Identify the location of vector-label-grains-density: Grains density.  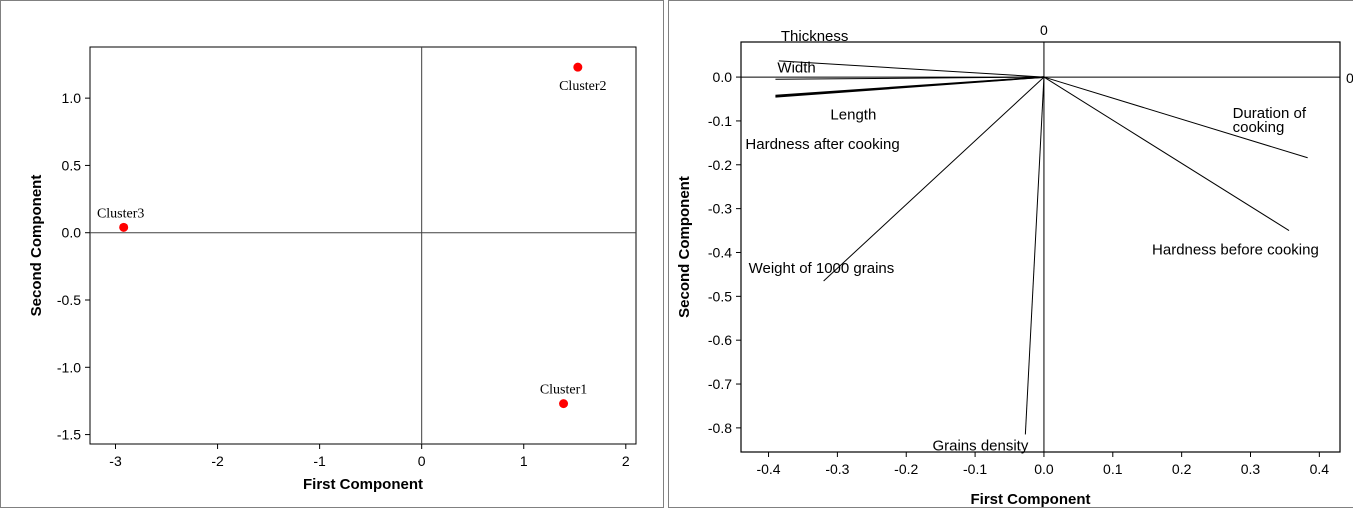
(980, 445).